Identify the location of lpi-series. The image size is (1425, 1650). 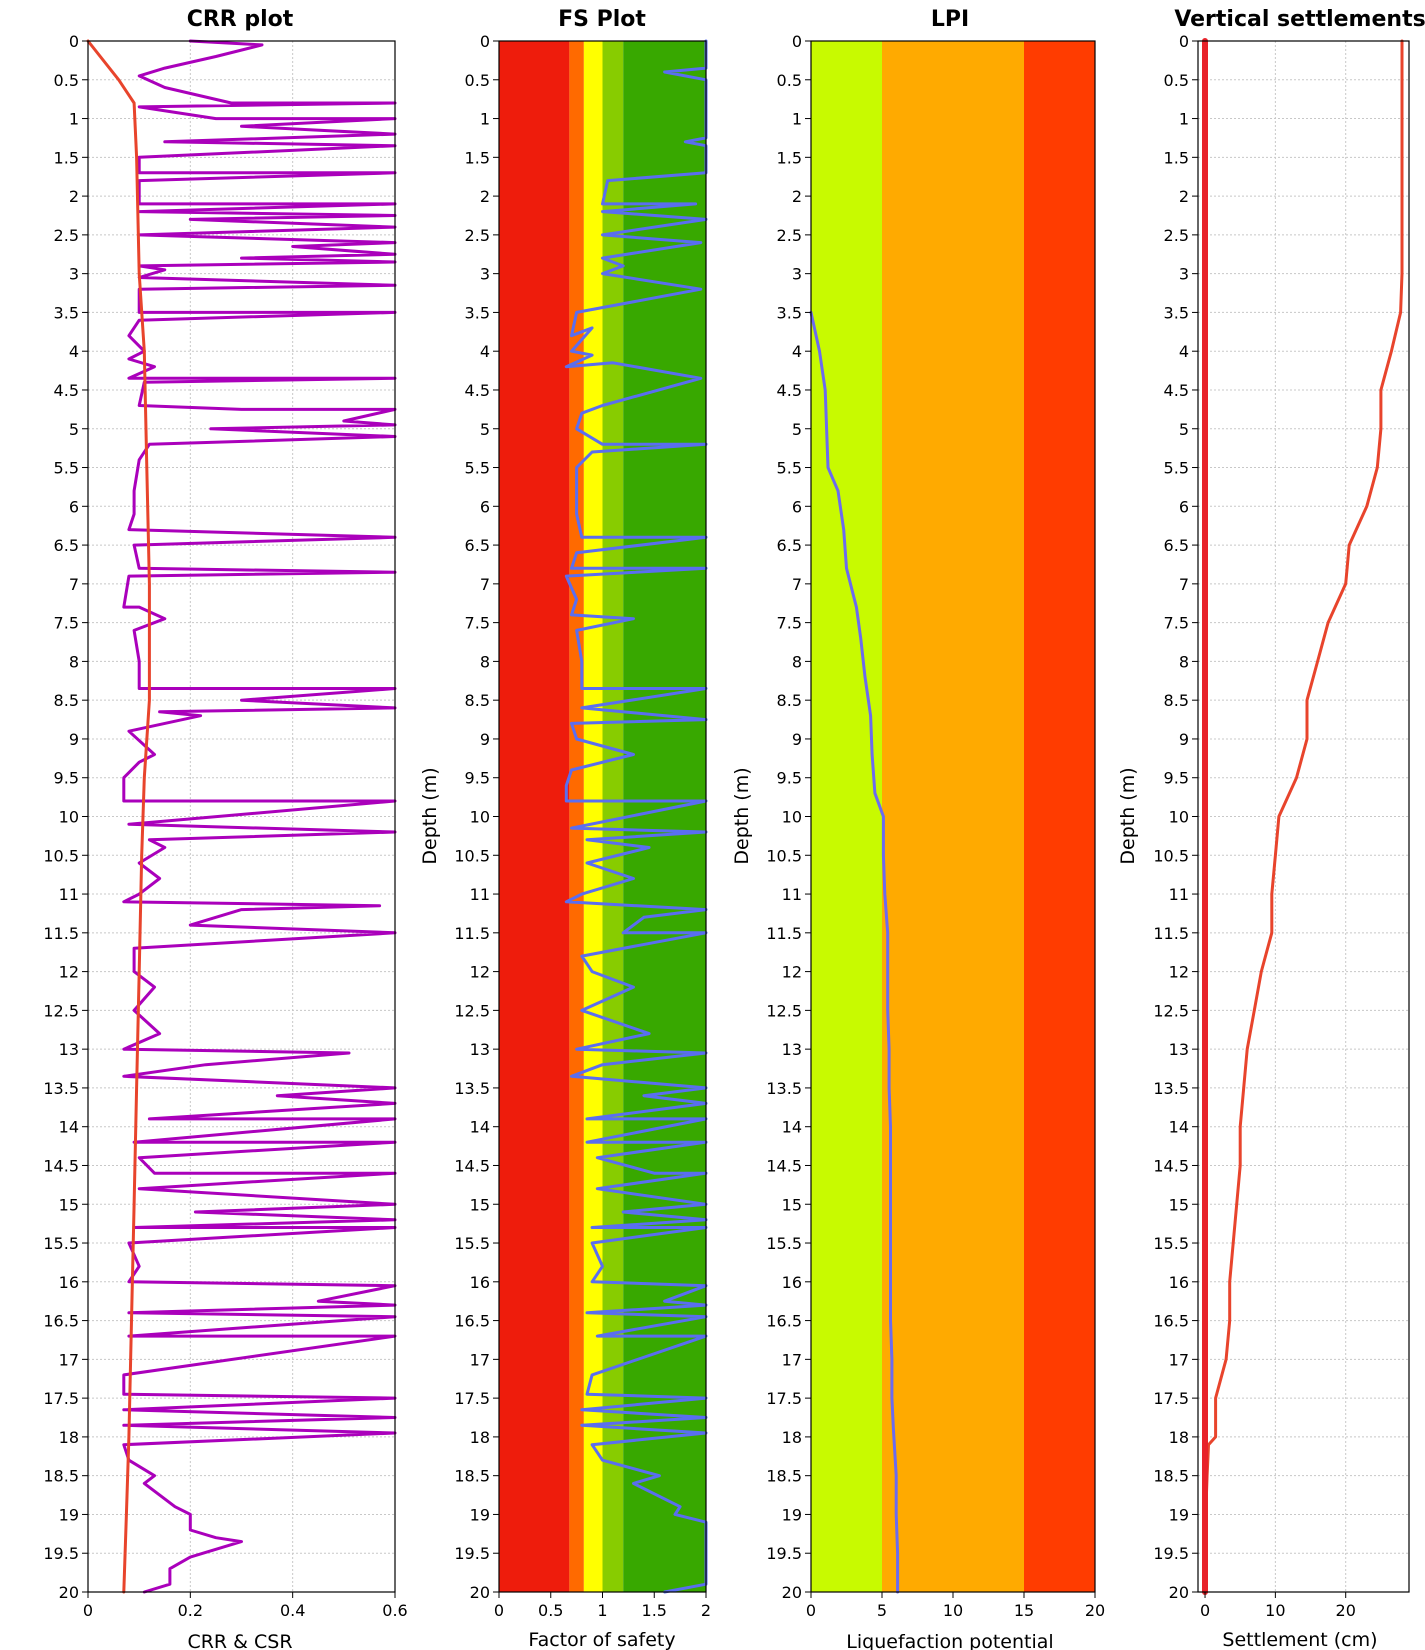
(854, 952).